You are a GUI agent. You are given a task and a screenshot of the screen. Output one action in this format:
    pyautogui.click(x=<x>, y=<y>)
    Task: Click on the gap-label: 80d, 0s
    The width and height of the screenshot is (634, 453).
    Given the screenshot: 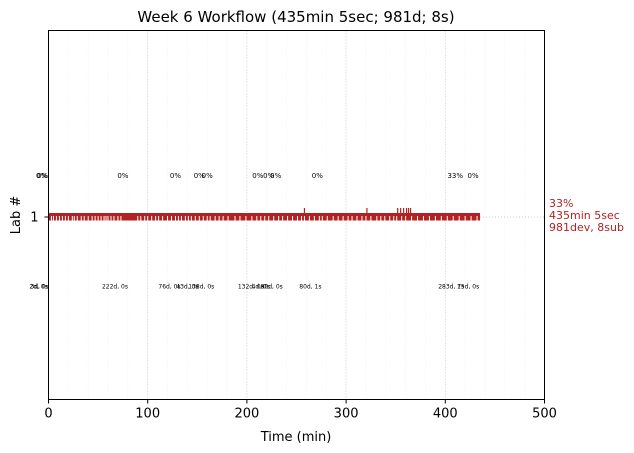 What is the action you would take?
    pyautogui.click(x=272, y=287)
    